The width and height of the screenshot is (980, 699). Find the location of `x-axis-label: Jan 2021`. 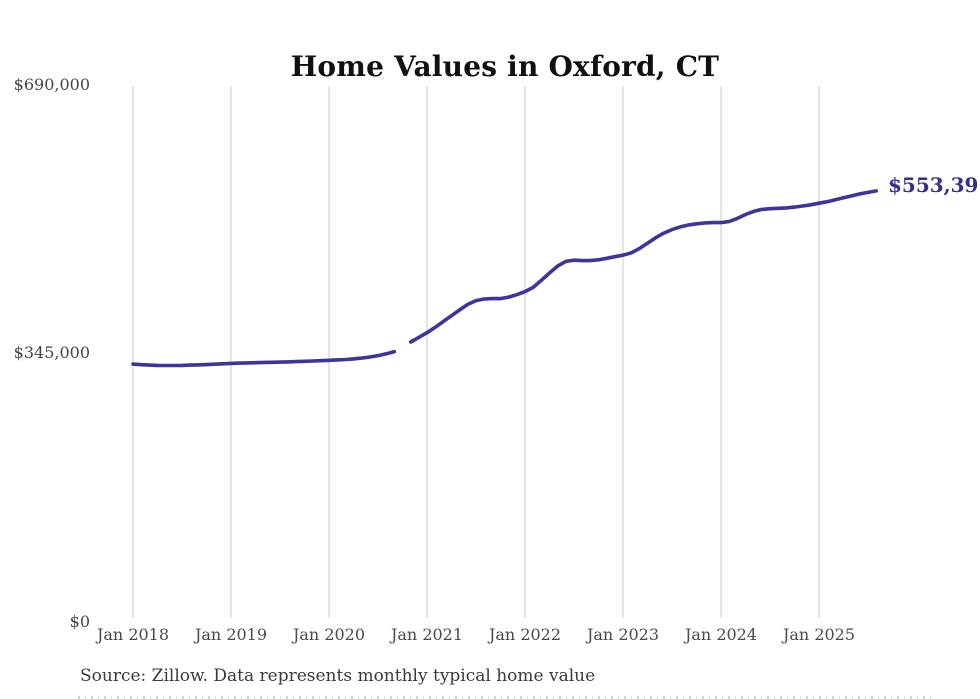

x-axis-label: Jan 2021 is located at coordinates (427, 634).